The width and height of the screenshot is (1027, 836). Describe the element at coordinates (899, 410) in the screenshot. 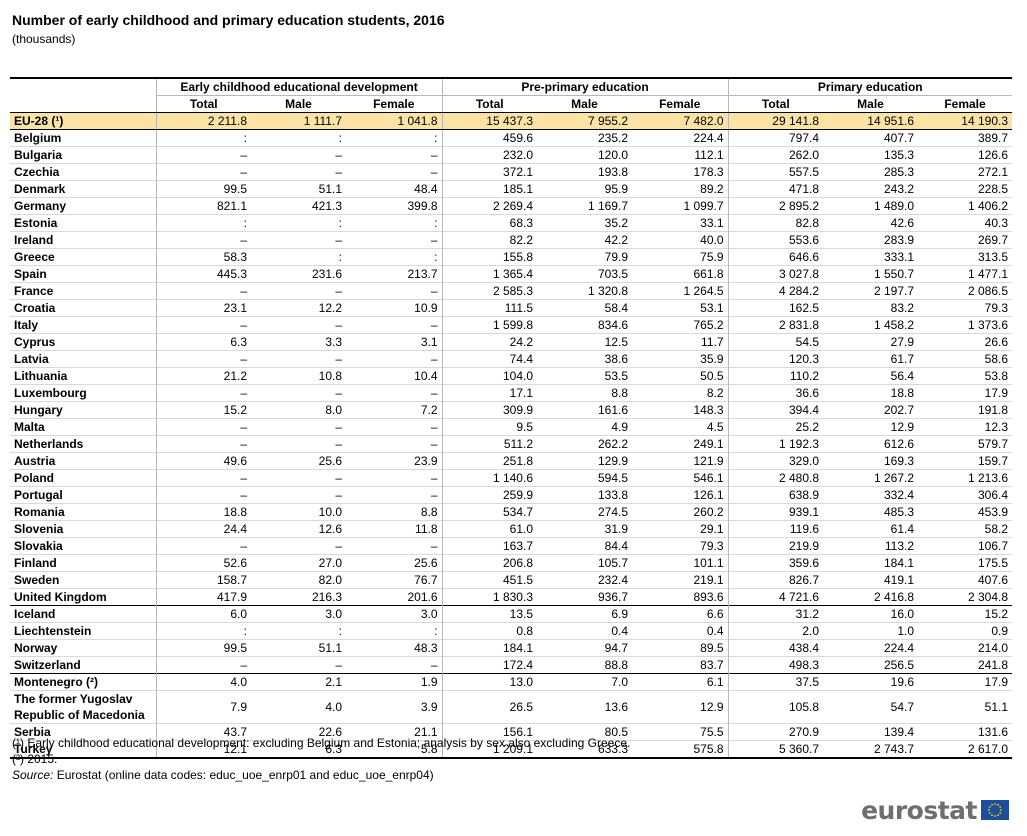

I see `table-cell: 202.7` at that location.